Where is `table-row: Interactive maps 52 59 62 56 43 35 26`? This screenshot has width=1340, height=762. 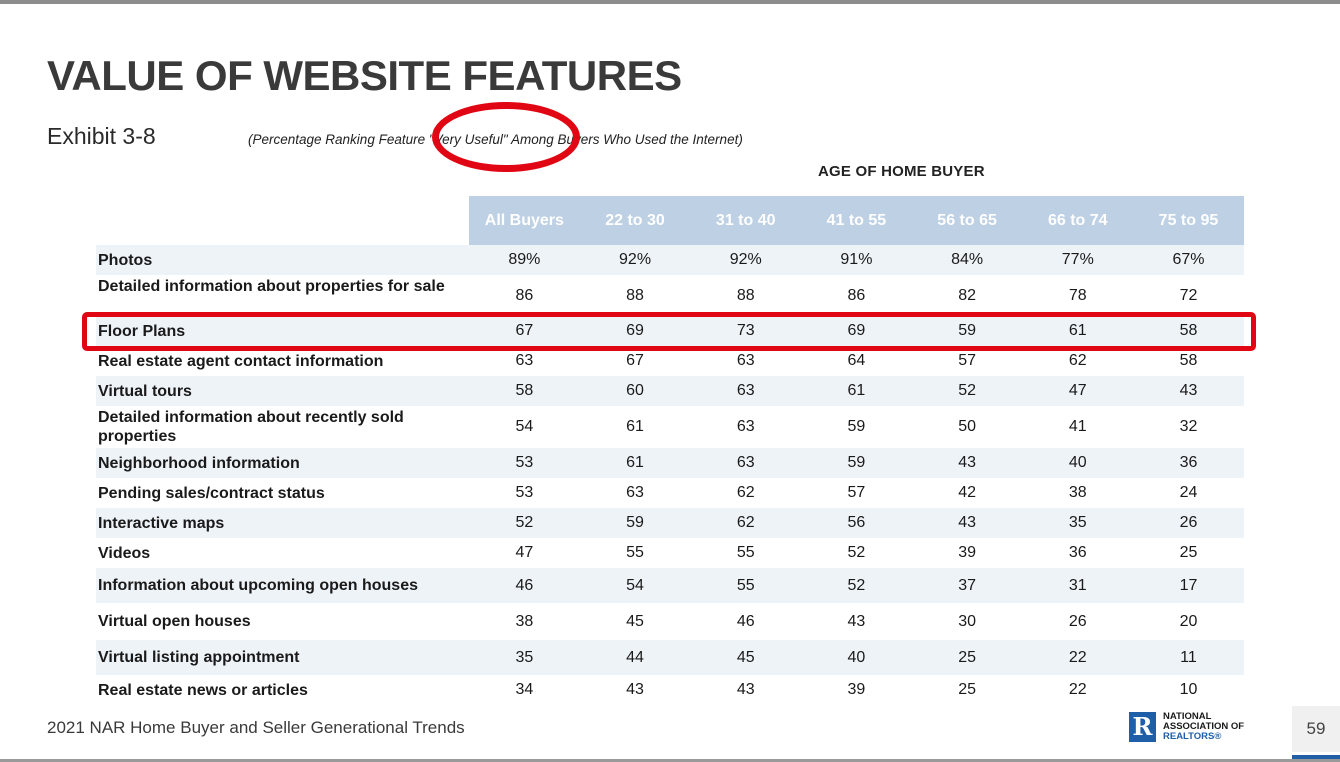
table-row: Interactive maps 52 59 62 56 43 35 26 is located at coordinates (670, 523).